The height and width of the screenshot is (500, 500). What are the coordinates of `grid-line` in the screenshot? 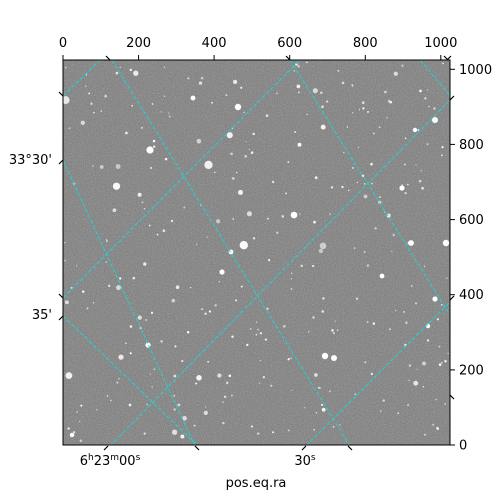 It's located at (130, 380).